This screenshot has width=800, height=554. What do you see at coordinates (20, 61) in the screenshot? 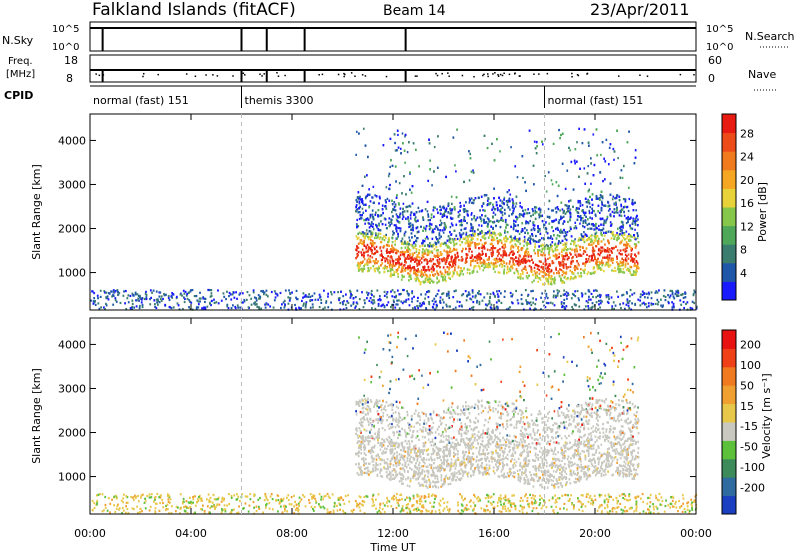
I see `freq-label-line1: Freq.` at bounding box center [20, 61].